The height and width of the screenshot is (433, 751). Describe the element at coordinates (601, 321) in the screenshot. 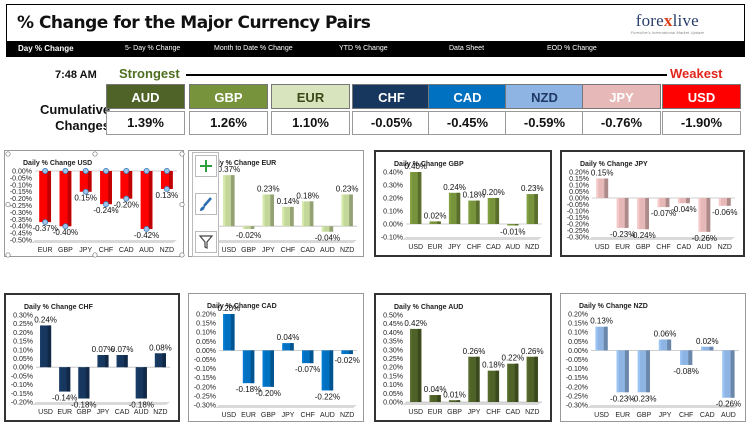

I see `data-label: 0.13%` at that location.